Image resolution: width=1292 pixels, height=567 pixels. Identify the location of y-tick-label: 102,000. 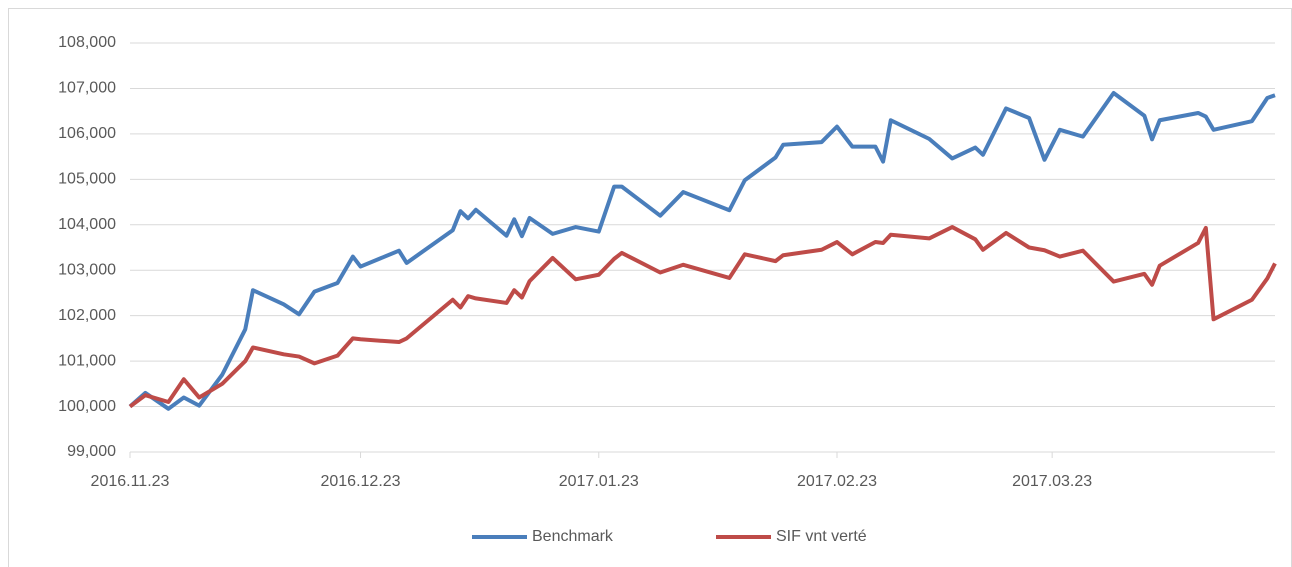
(87, 315).